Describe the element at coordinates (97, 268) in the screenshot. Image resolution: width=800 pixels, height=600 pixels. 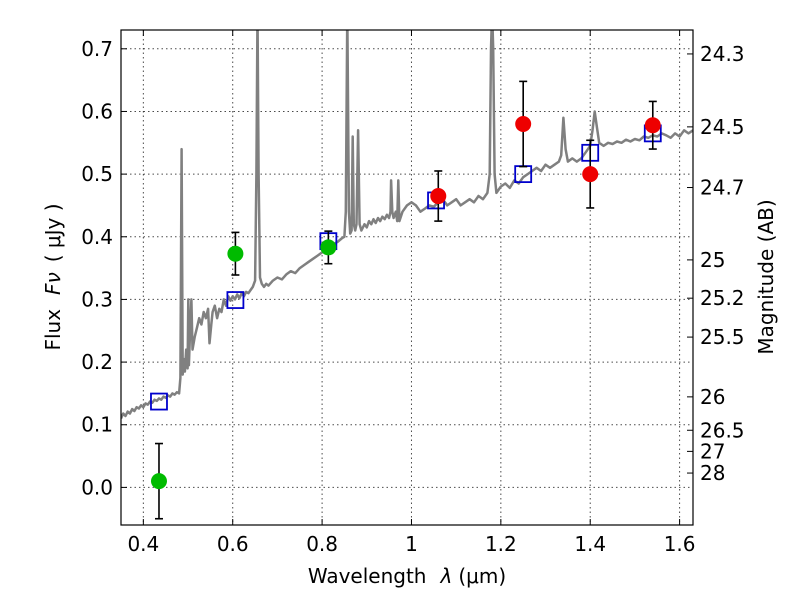
I see `y-tick-labels: 0.0 0.1 0.2 0.3 0.4 0.5 0.6 0.7` at that location.